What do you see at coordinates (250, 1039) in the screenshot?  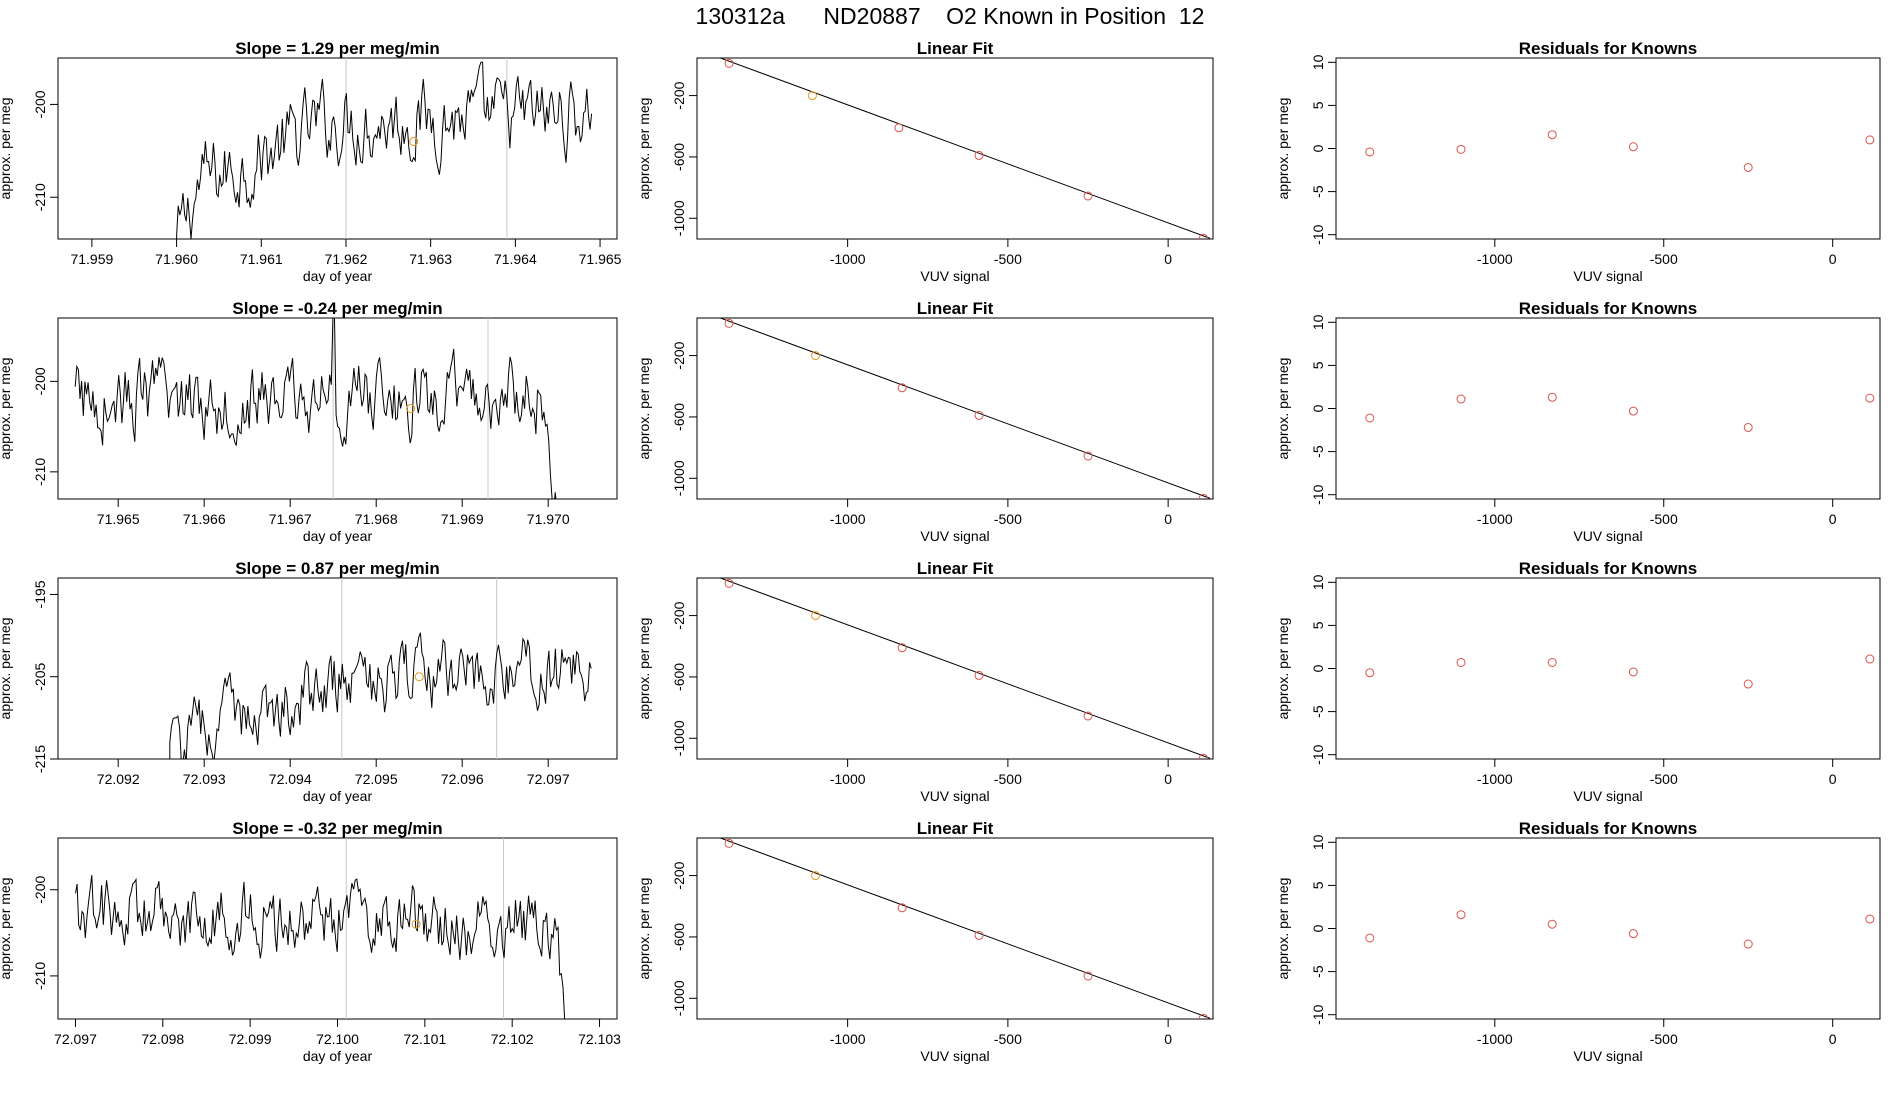 I see `x-tick-label: 72.099` at bounding box center [250, 1039].